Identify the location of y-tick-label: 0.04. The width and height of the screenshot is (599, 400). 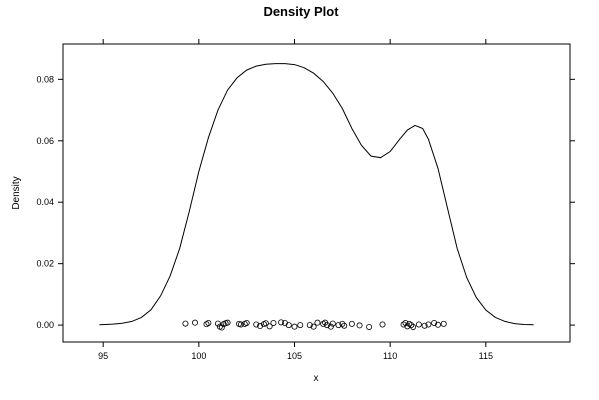
(45, 202).